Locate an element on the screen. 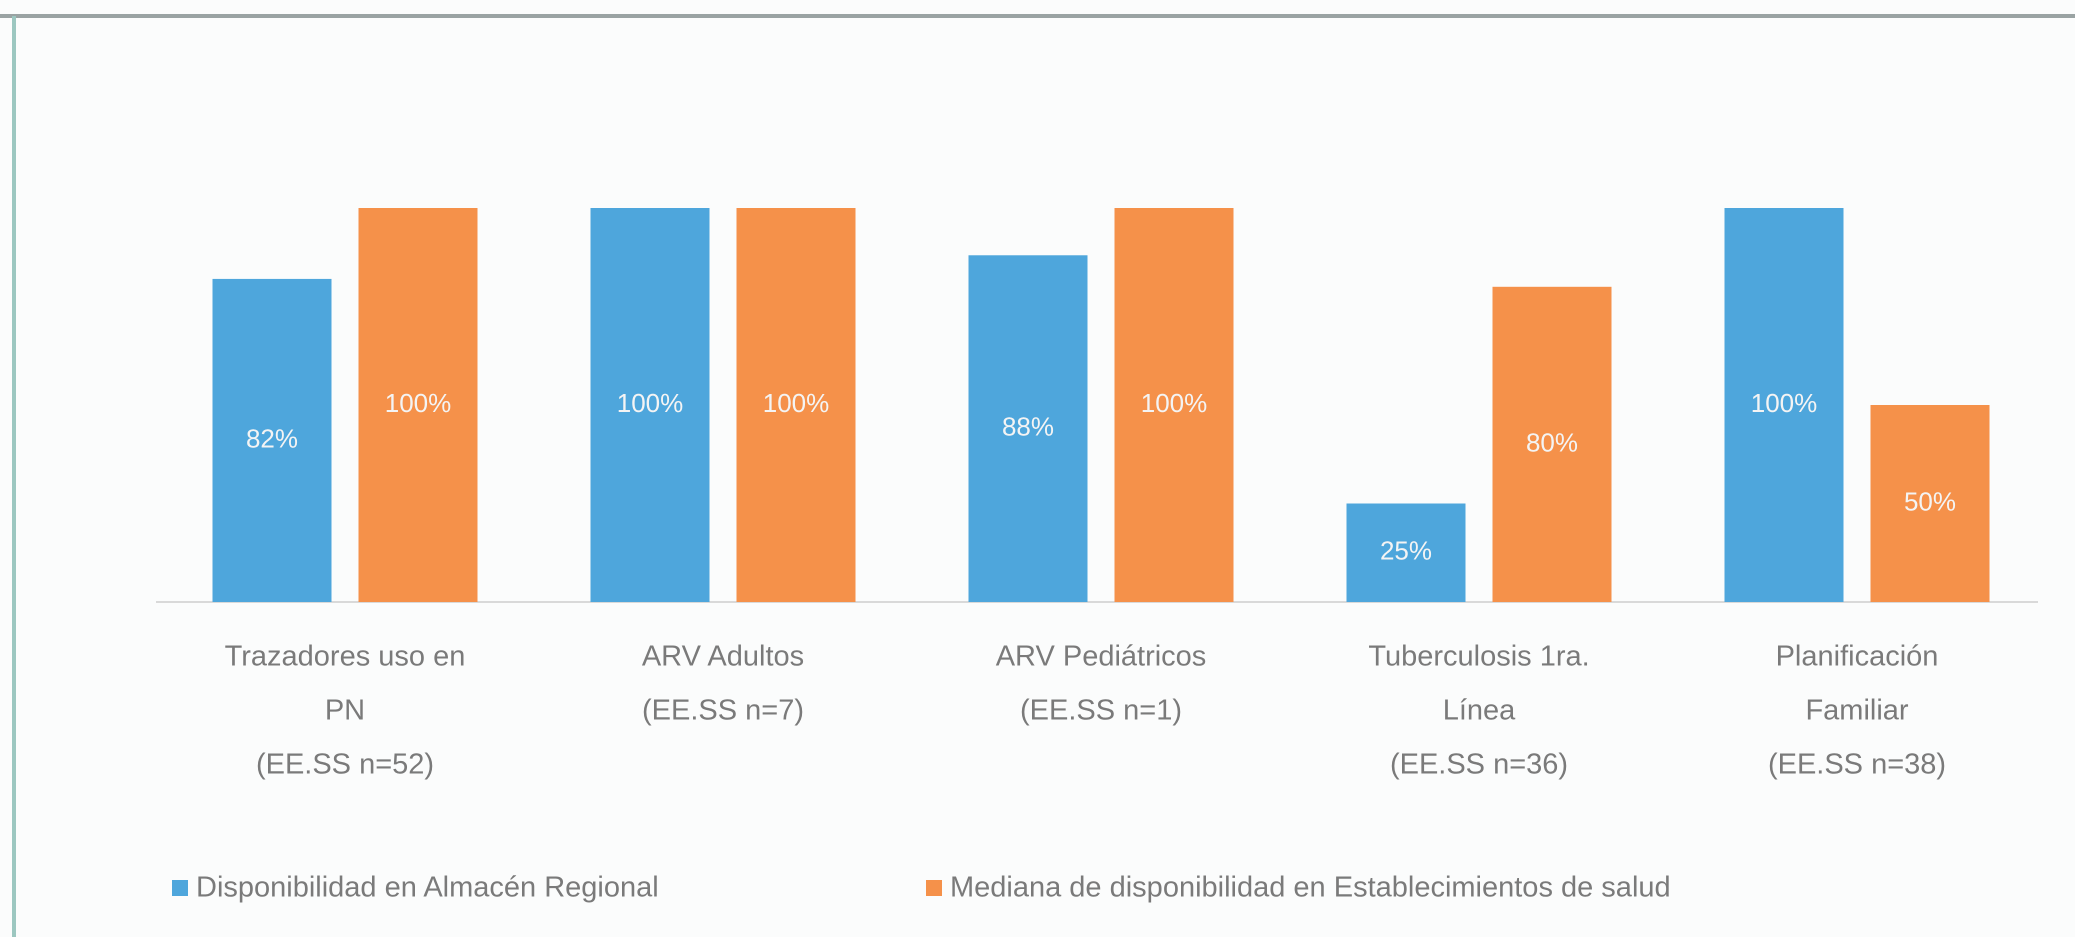  value-label: 25% is located at coordinates (1406, 551).